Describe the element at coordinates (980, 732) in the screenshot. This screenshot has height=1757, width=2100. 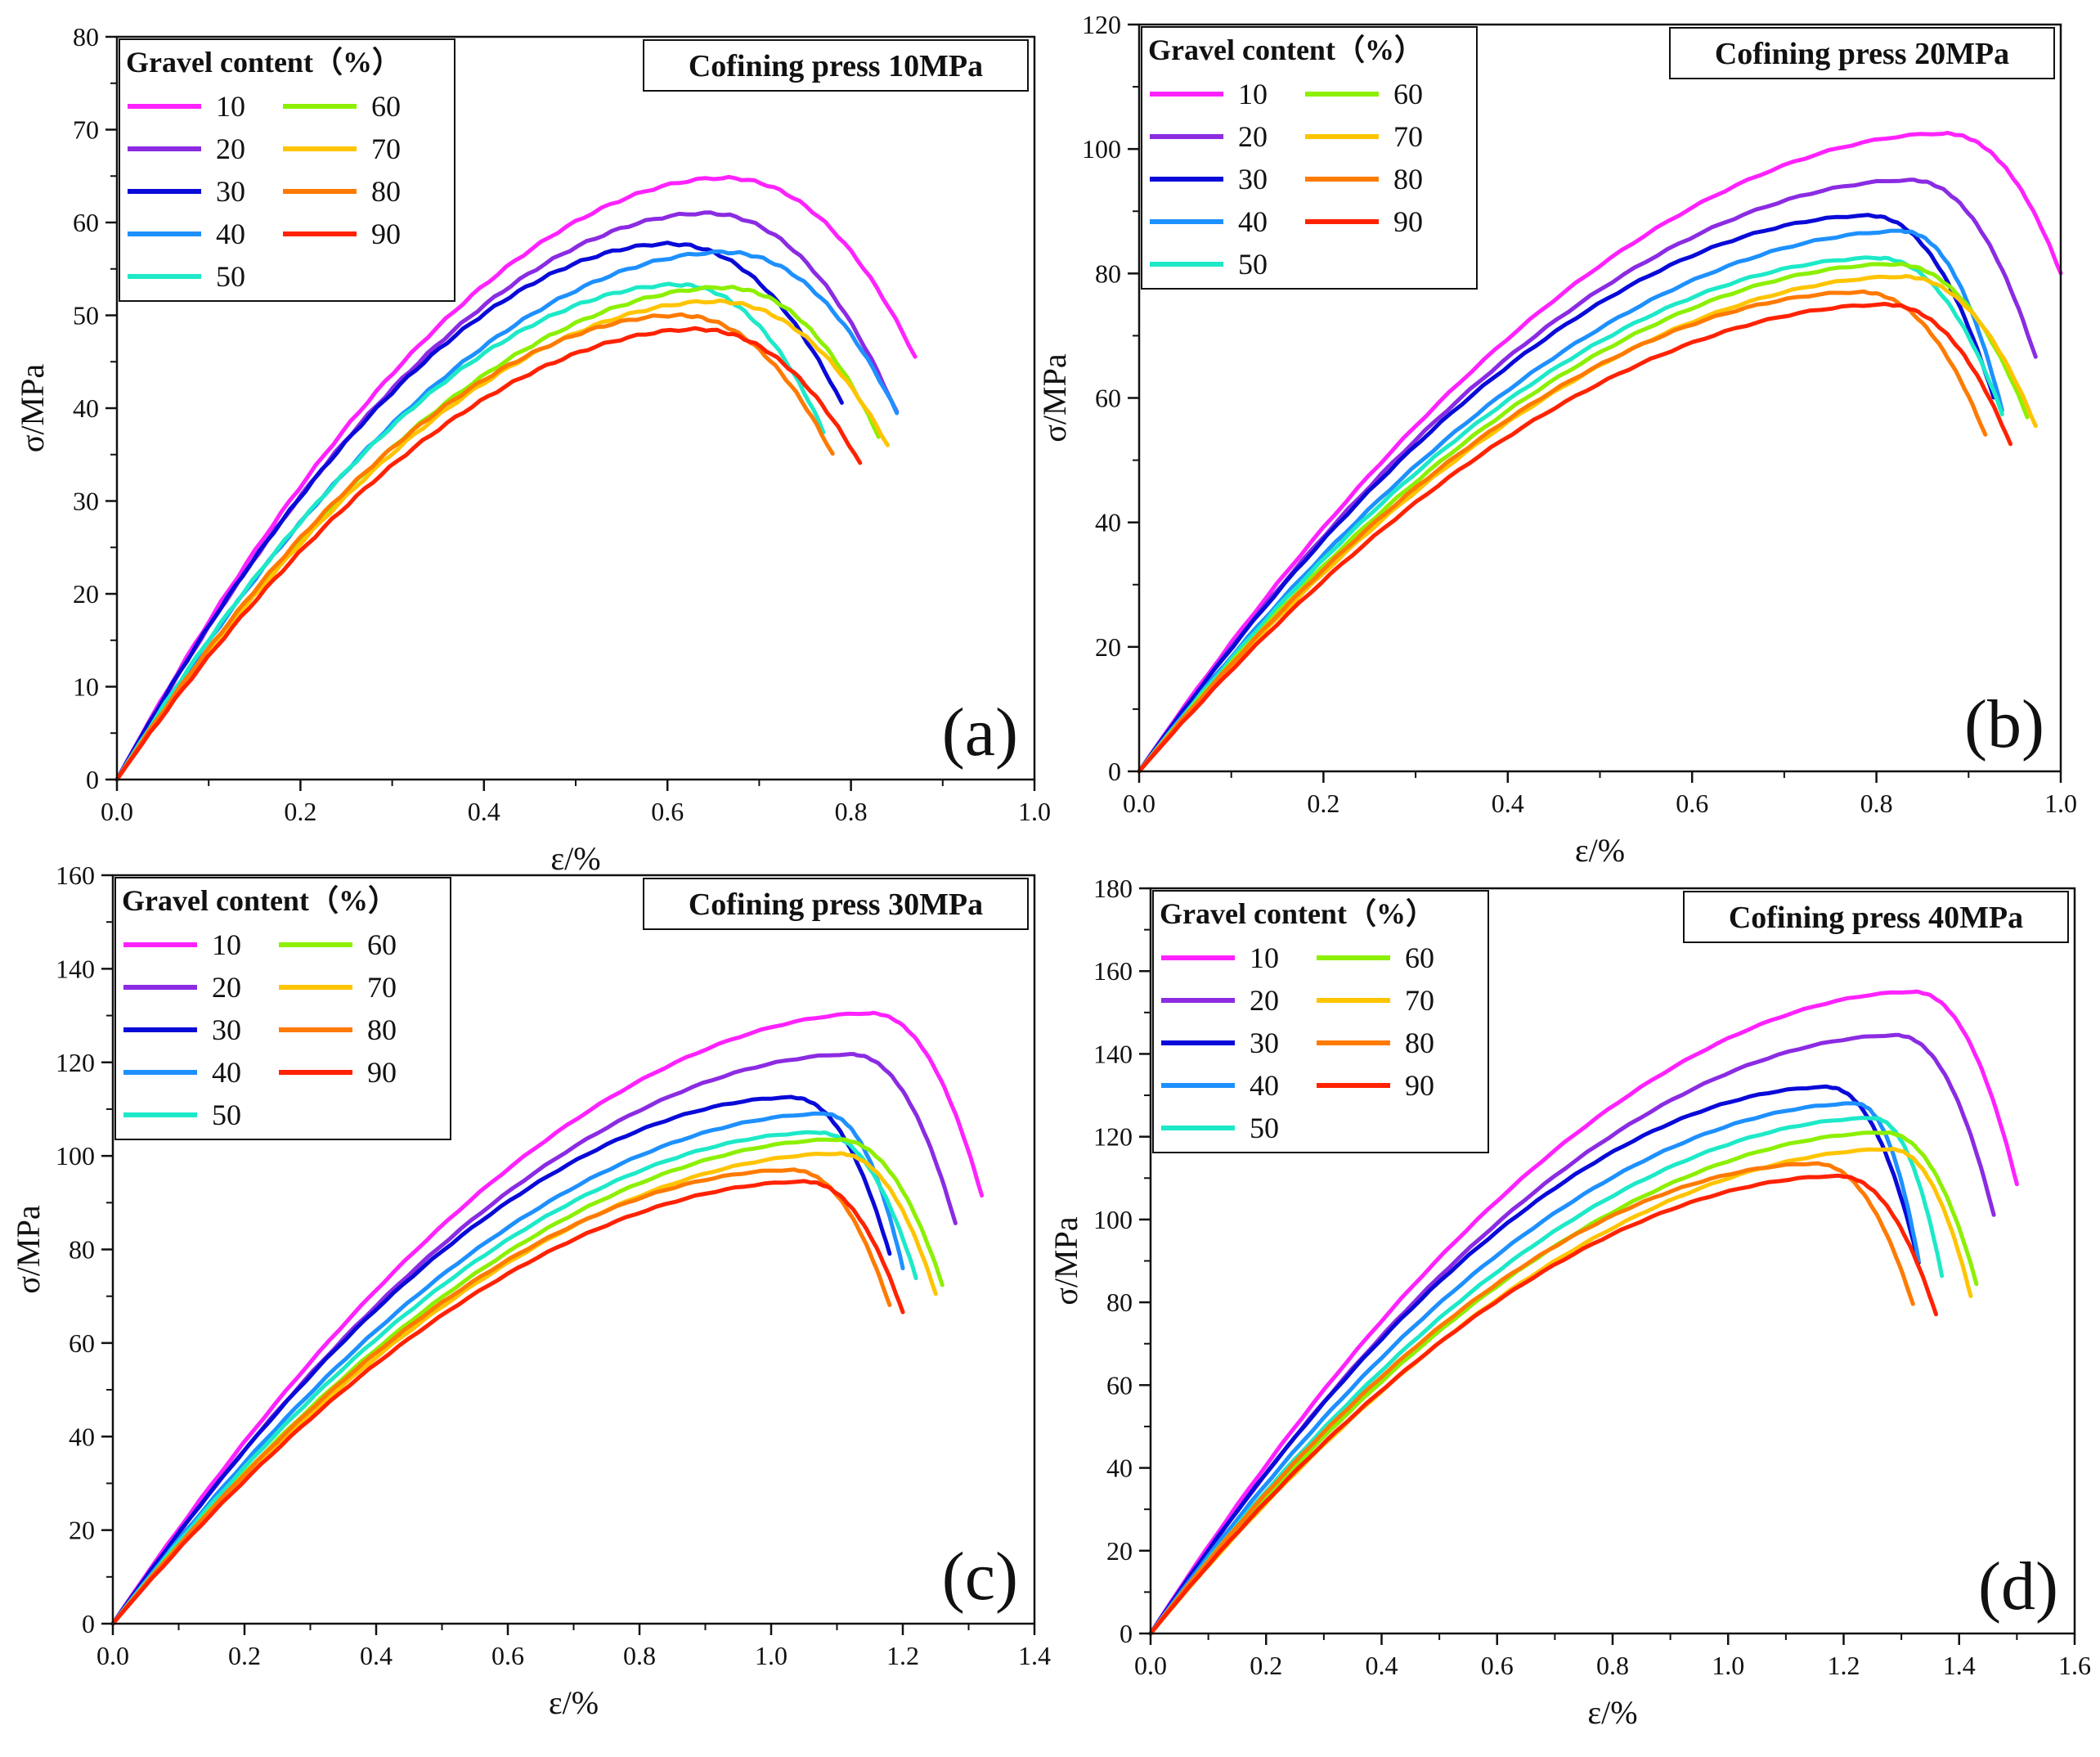
I see `panel-label: (a)` at that location.